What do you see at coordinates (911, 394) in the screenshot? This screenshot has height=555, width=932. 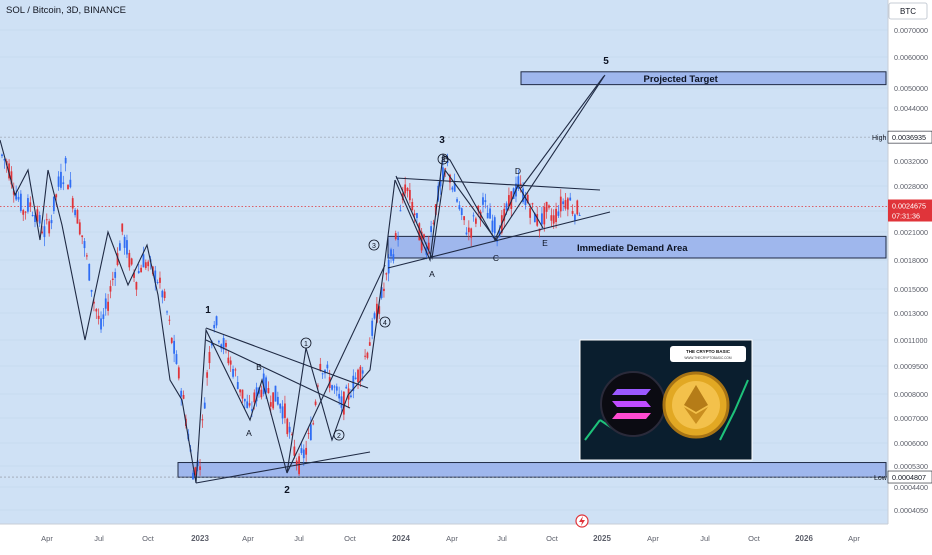 I see `price-tick-label: 0.0008000` at bounding box center [911, 394].